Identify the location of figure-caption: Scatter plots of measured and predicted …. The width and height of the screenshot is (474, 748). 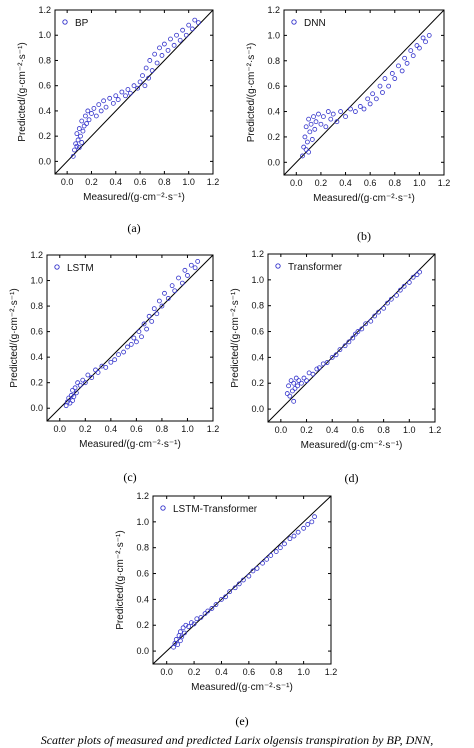
(237, 740).